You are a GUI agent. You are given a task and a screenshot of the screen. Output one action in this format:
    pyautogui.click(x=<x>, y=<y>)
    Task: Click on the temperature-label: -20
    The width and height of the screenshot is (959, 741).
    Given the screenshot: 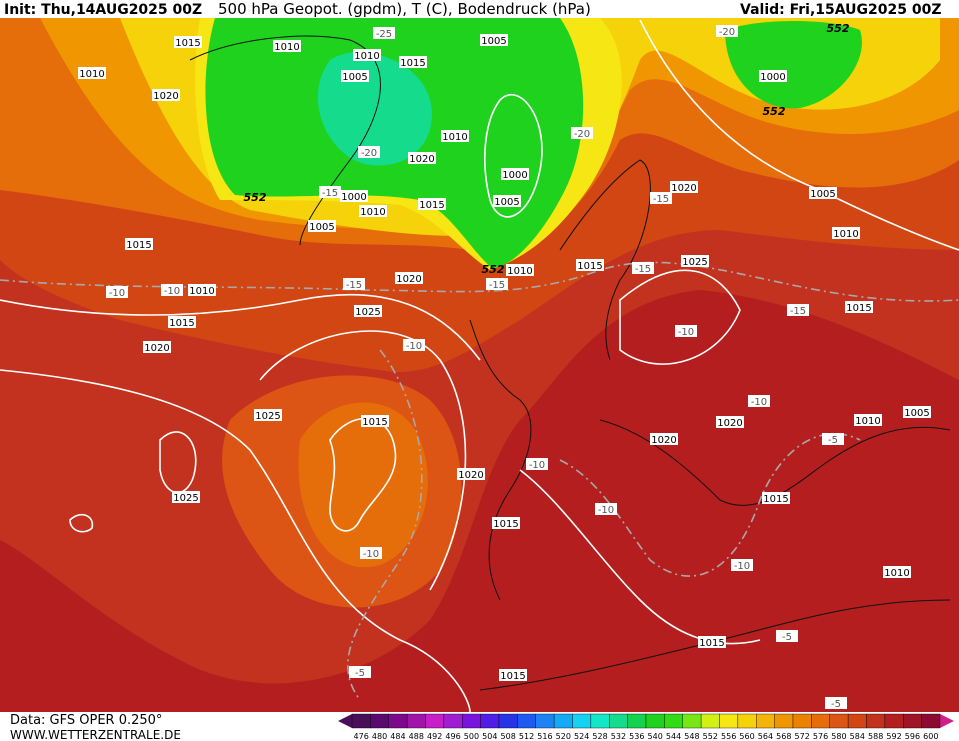 What is the action you would take?
    pyautogui.click(x=727, y=32)
    